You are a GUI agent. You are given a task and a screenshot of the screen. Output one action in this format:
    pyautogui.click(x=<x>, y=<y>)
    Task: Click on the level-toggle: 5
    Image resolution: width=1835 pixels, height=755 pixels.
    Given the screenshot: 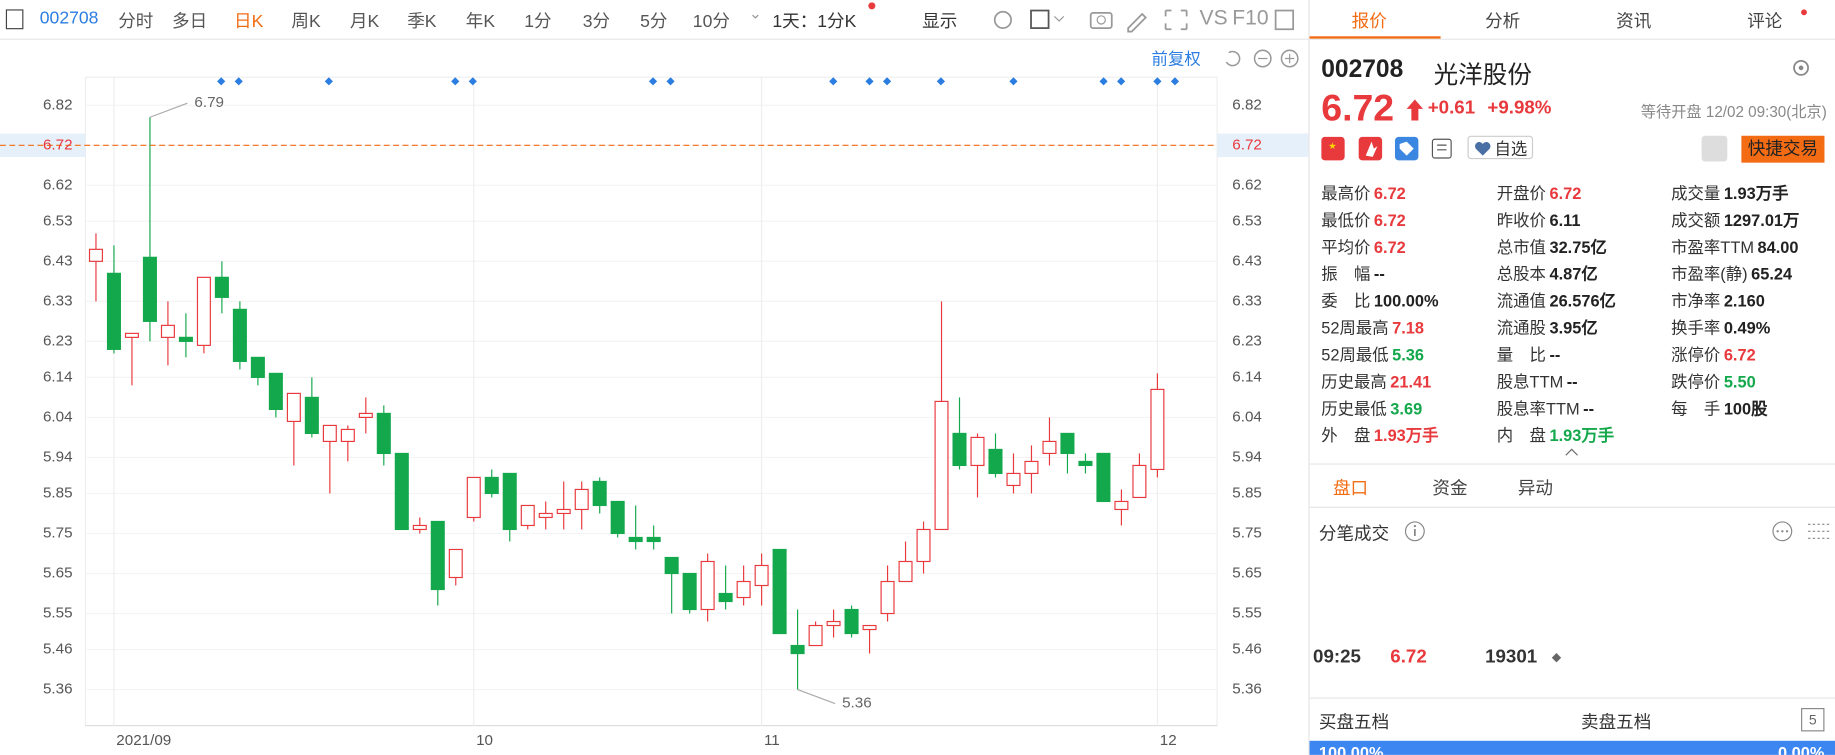 What is the action you would take?
    pyautogui.click(x=1813, y=720)
    